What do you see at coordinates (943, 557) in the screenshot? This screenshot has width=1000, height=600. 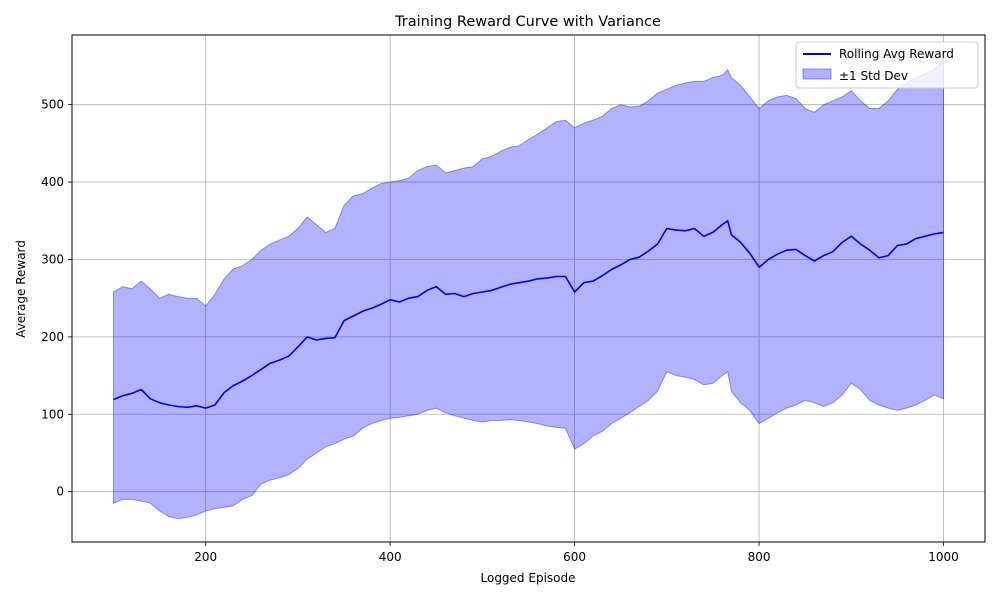 I see `x-tick-label: 1000` at bounding box center [943, 557].